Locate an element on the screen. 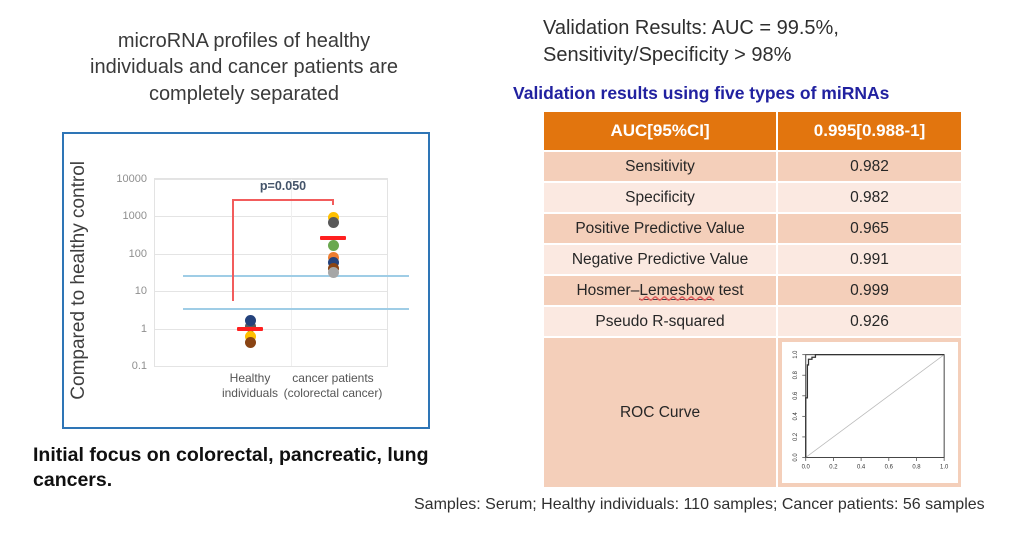  significance-bracket-horizontal is located at coordinates (283, 199).